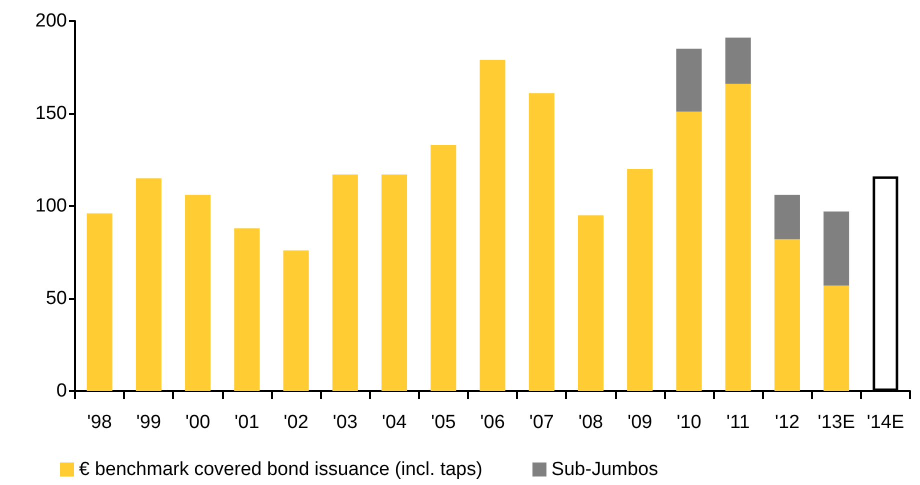 Image resolution: width=920 pixels, height=485 pixels. I want to click on x-tick-label: '05, so click(443, 422).